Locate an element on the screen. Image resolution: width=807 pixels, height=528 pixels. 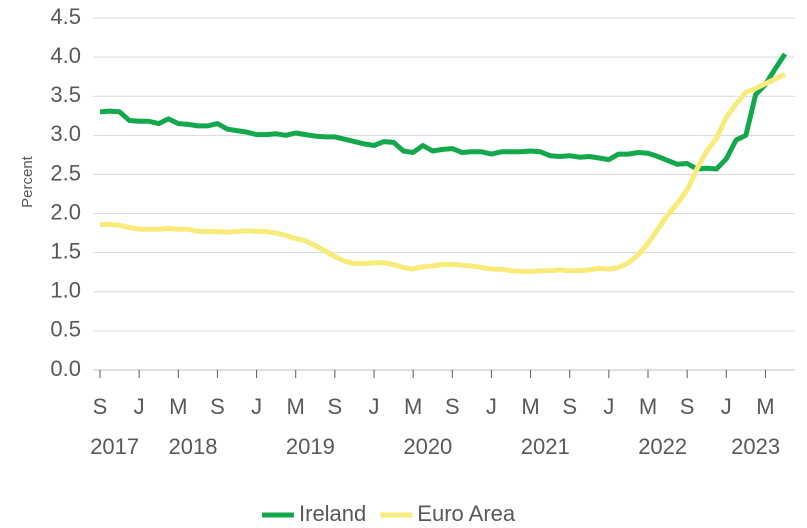
y-tick-label: 1.0 is located at coordinates (65, 290).